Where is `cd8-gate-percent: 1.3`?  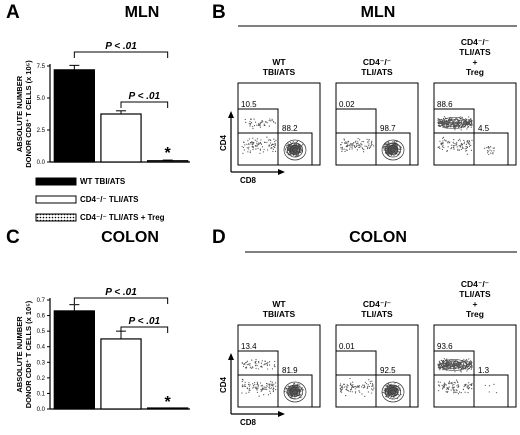 cd8-gate-percent: 1.3 is located at coordinates (484, 370).